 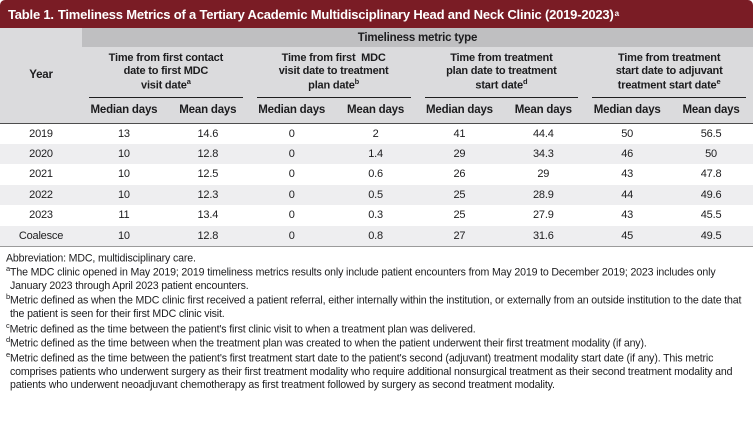 I want to click on value-cell: 12.3, so click(x=207, y=194).